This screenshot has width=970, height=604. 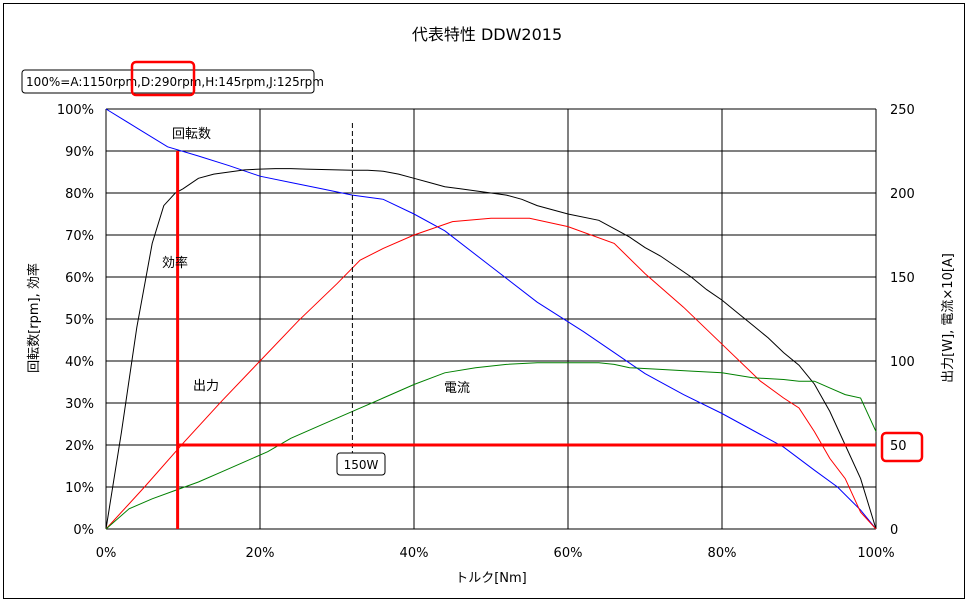 What do you see at coordinates (79, 320) in the screenshot?
I see `y-left-tick-label: 50%` at bounding box center [79, 320].